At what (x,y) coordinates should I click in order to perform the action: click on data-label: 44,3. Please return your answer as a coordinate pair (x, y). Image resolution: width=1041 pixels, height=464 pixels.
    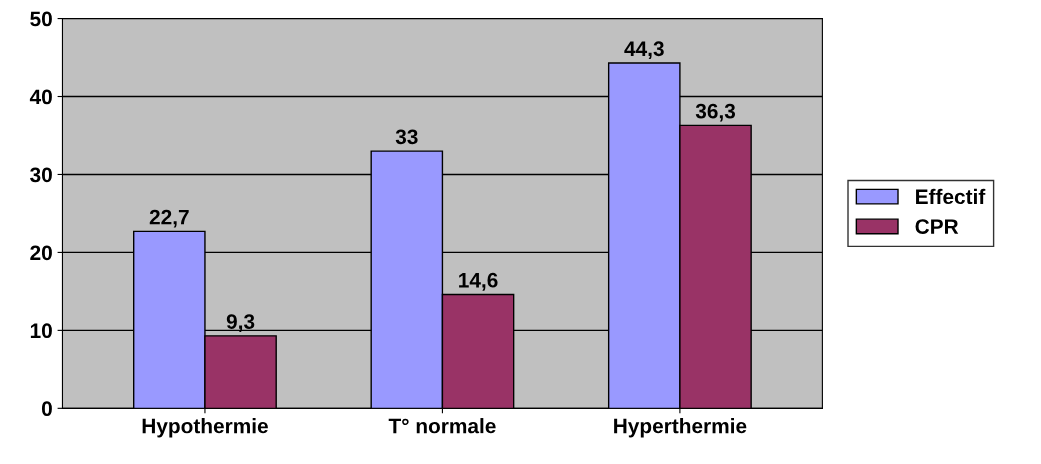
    Looking at the image, I should click on (644, 50).